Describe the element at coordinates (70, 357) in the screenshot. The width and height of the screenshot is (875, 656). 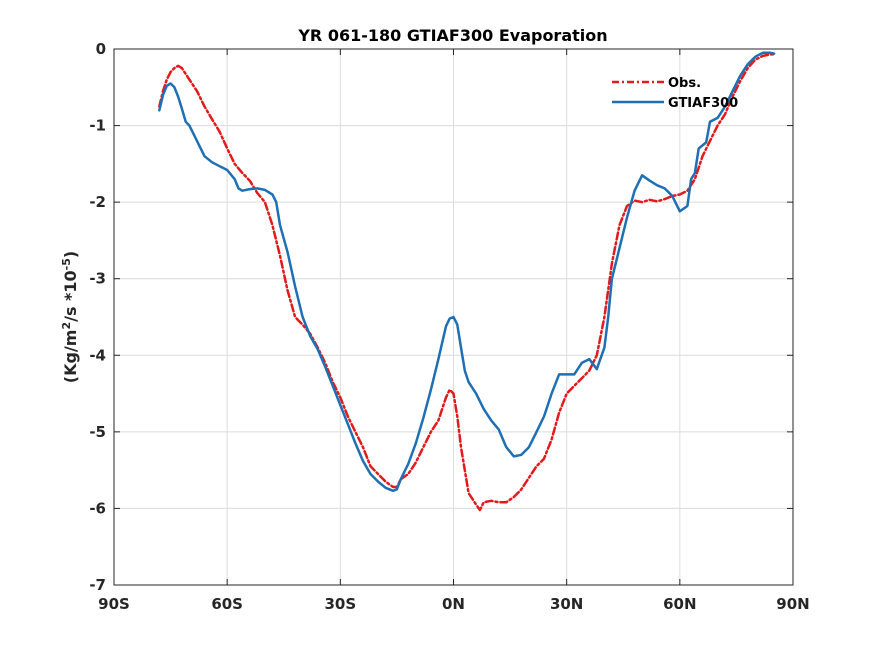
I see `y-axis-label-base: (Kg/m` at that location.